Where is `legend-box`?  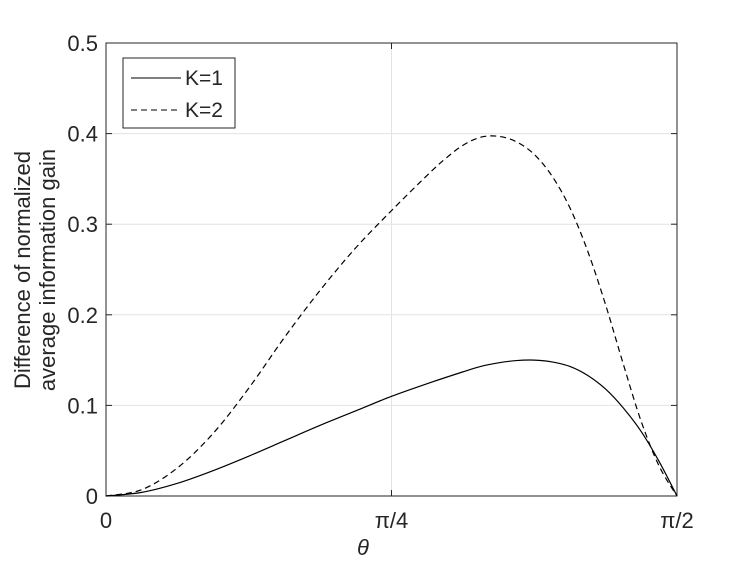 legend-box is located at coordinates (179, 93).